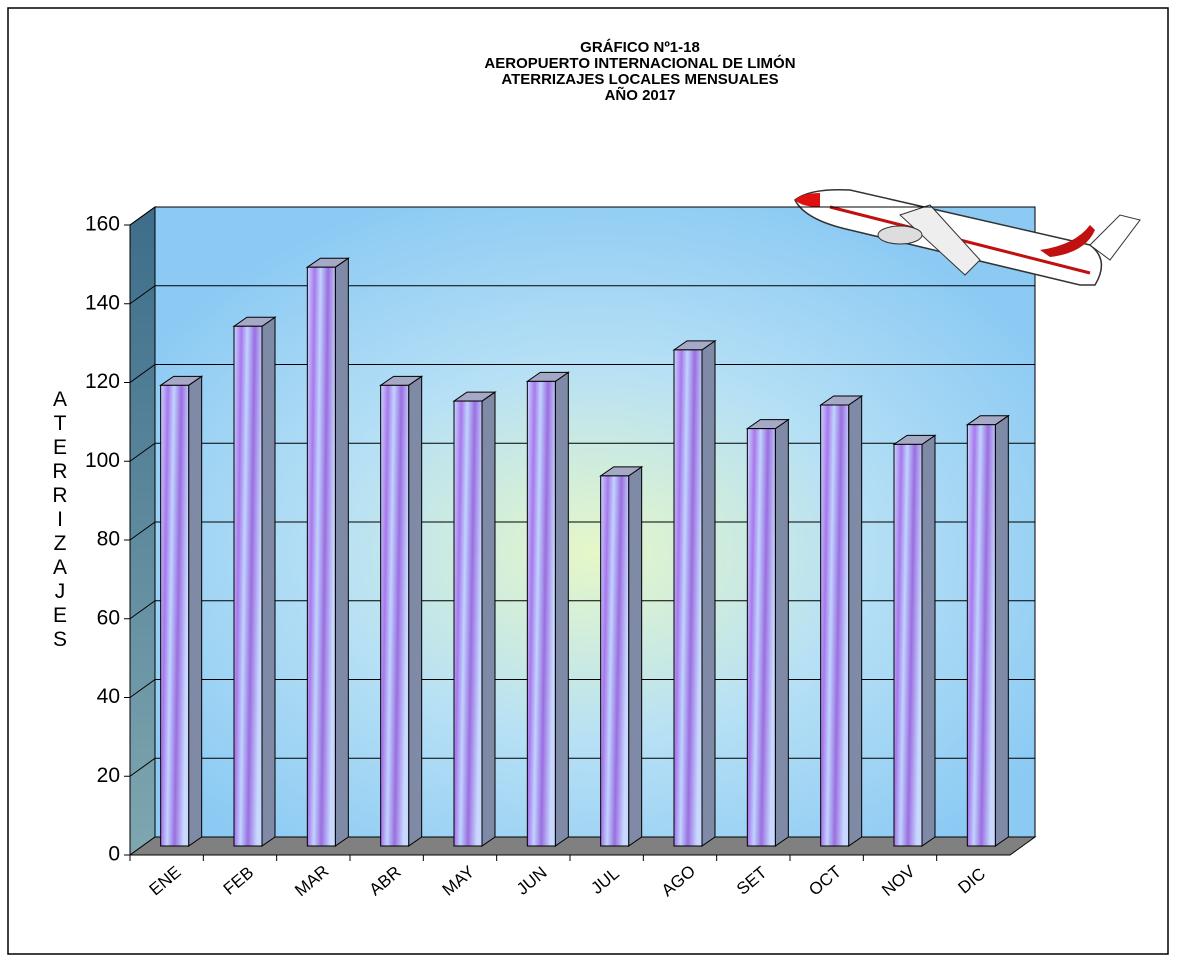 This screenshot has width=1178, height=961. I want to click on y-tick-label: 100, so click(102, 460).